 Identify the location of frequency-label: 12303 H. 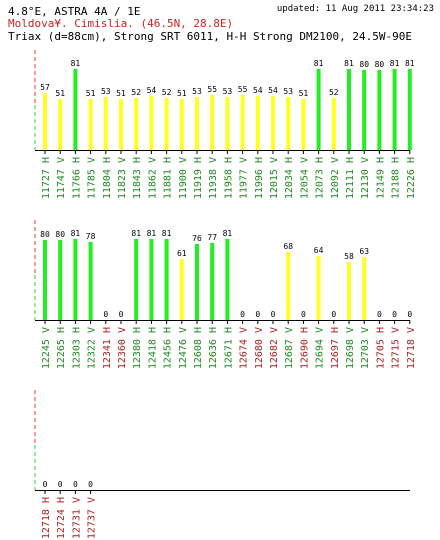
(76, 348).